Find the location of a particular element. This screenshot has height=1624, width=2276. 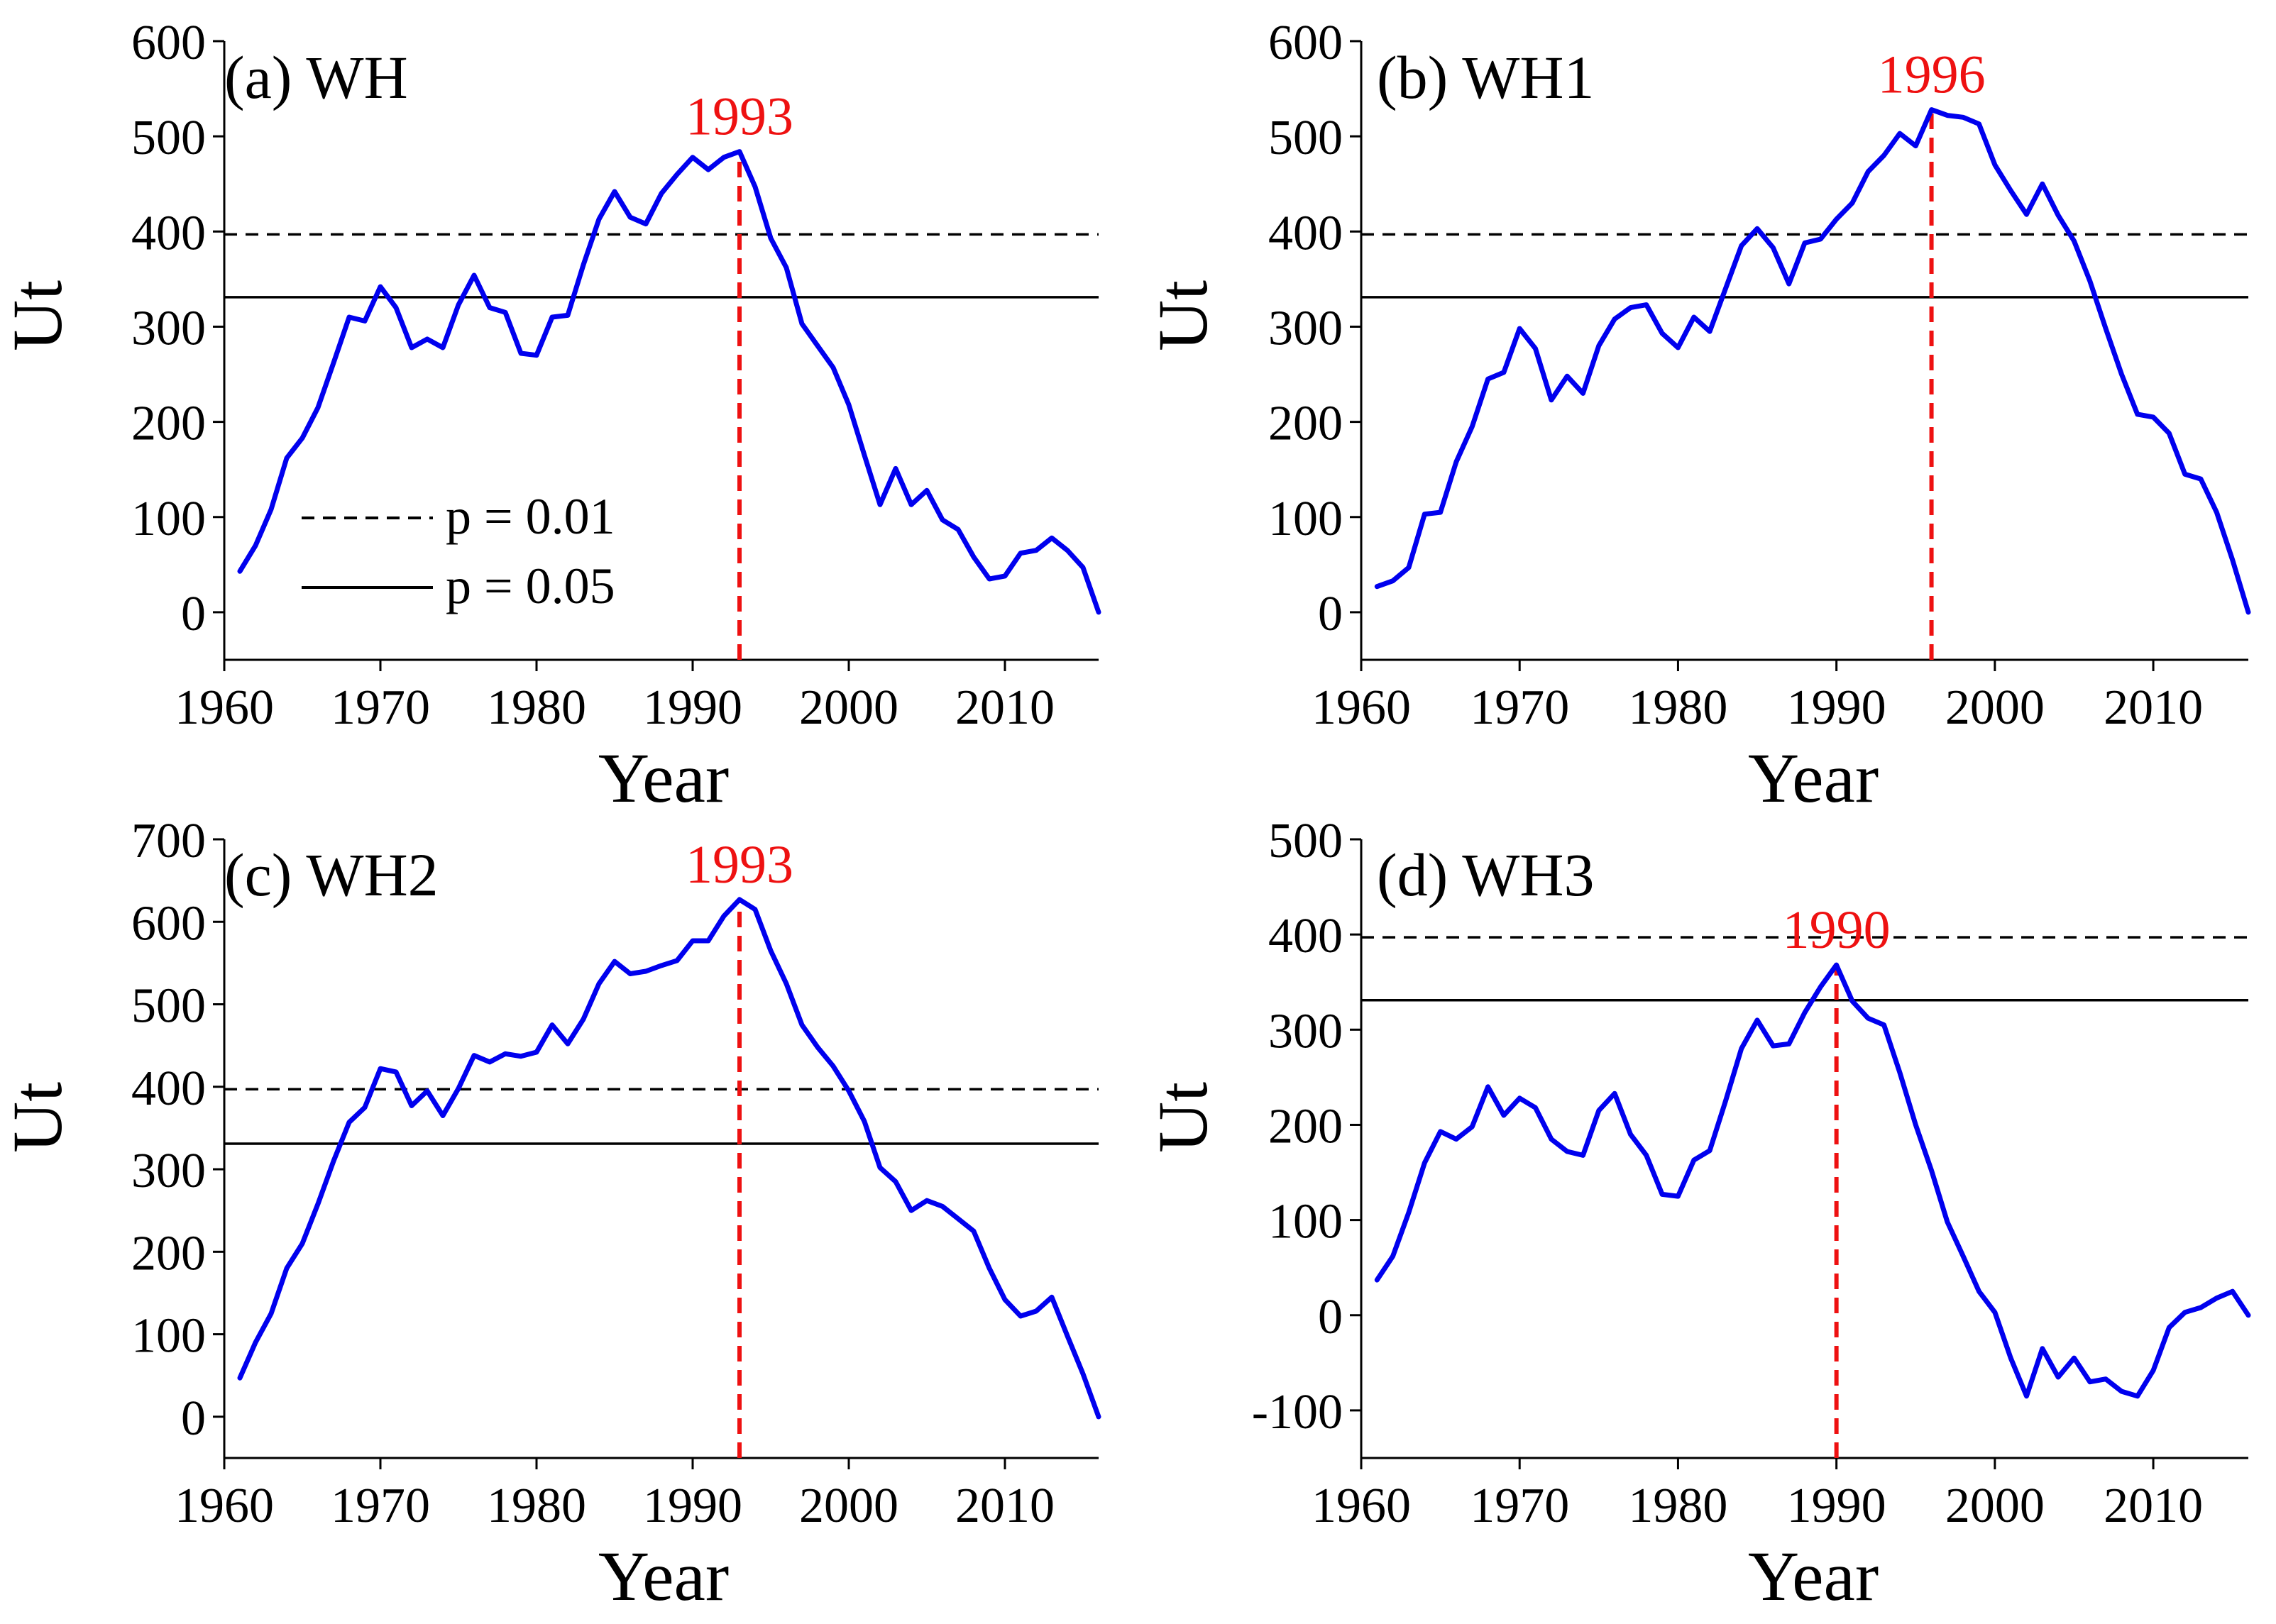

legend-solid-label: p = 0.05 is located at coordinates (530, 586).